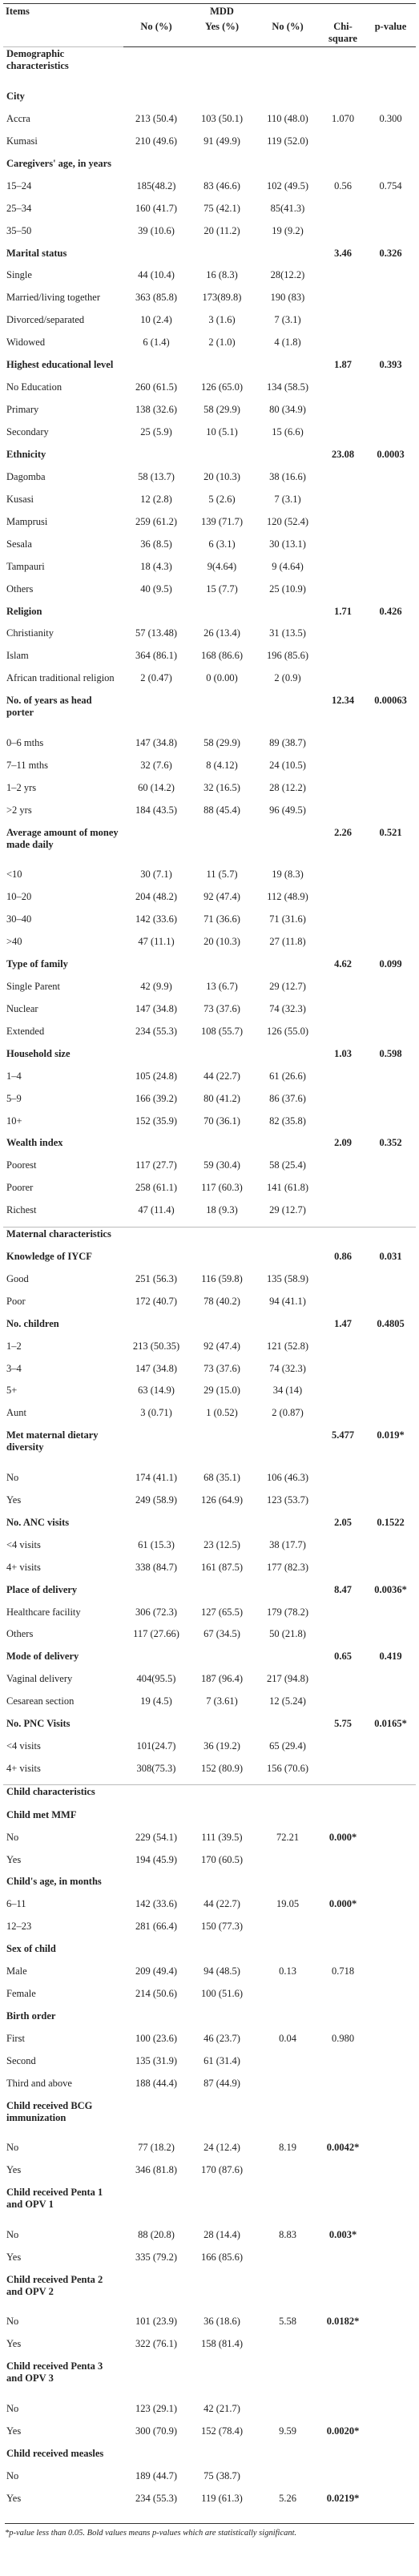 This screenshot has height=2576, width=419. What do you see at coordinates (287, 2148) in the screenshot?
I see `cell: 8.19` at bounding box center [287, 2148].